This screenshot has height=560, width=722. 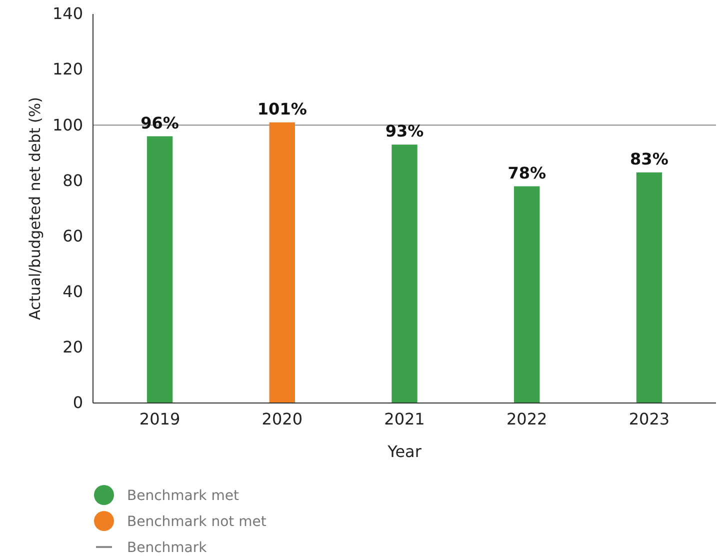 I want to click on y-tick-label: 60, so click(x=72, y=236).